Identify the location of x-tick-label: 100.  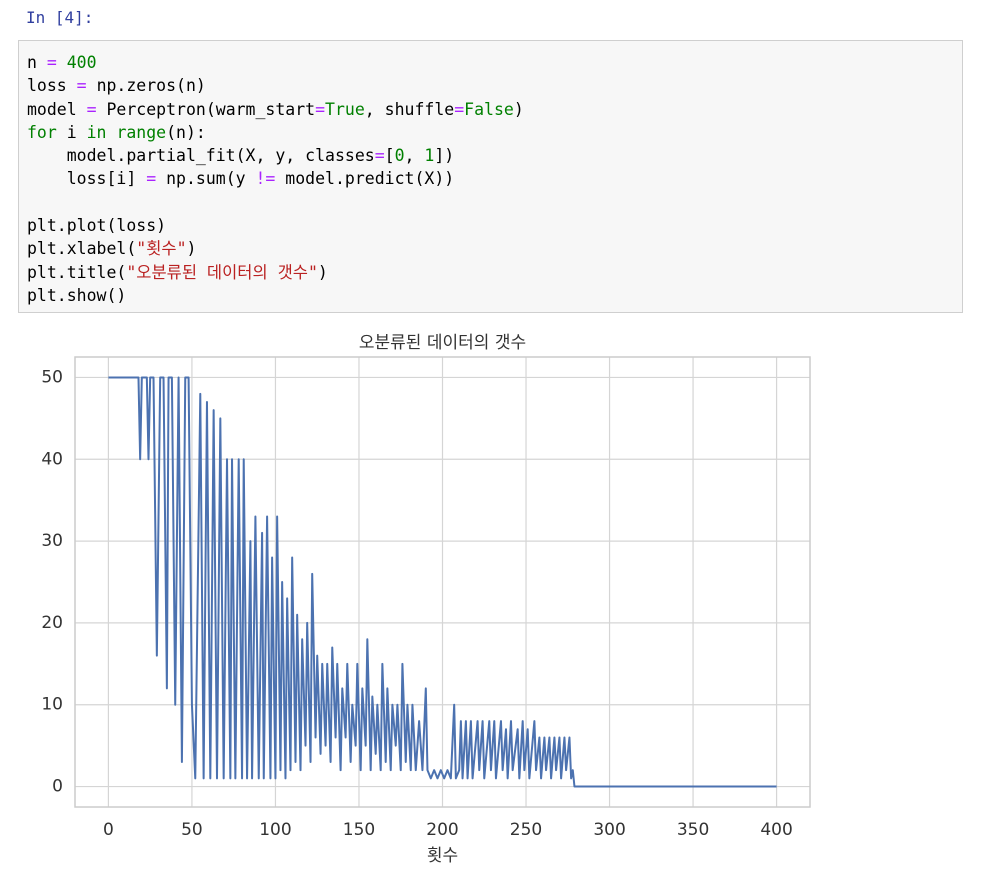
(275, 830).